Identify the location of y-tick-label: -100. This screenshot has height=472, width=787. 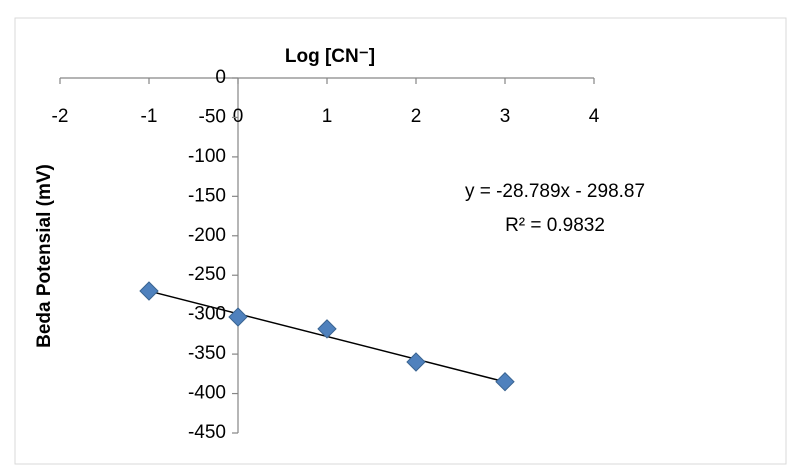
(207, 156).